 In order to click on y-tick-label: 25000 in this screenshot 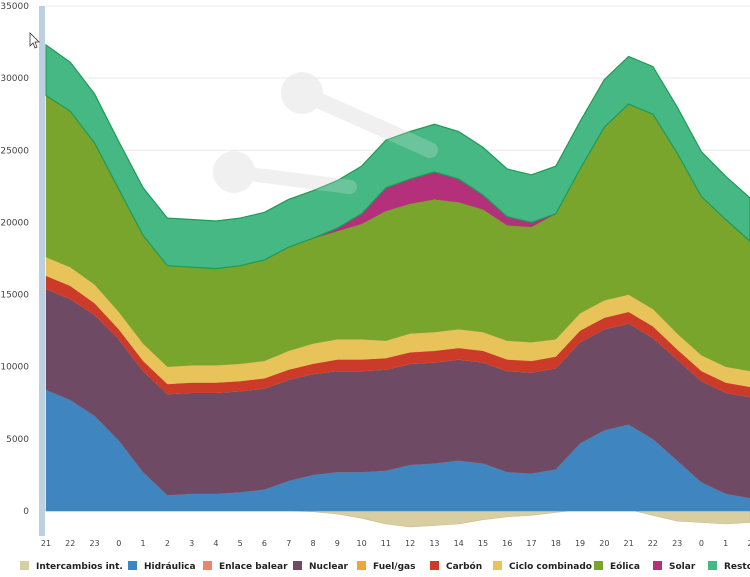, I will do `click(14, 151)`.